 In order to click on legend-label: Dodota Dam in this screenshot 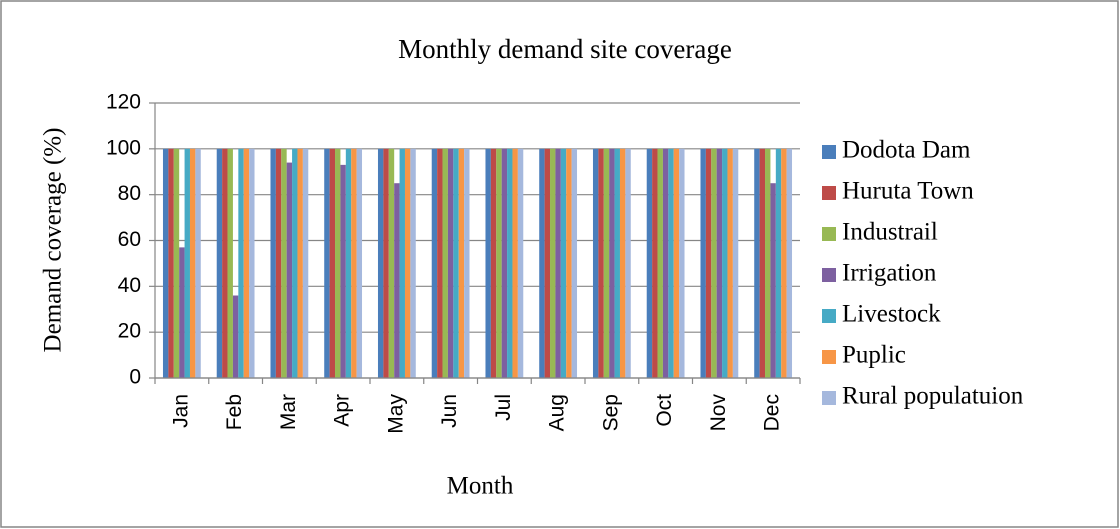, I will do `click(906, 150)`.